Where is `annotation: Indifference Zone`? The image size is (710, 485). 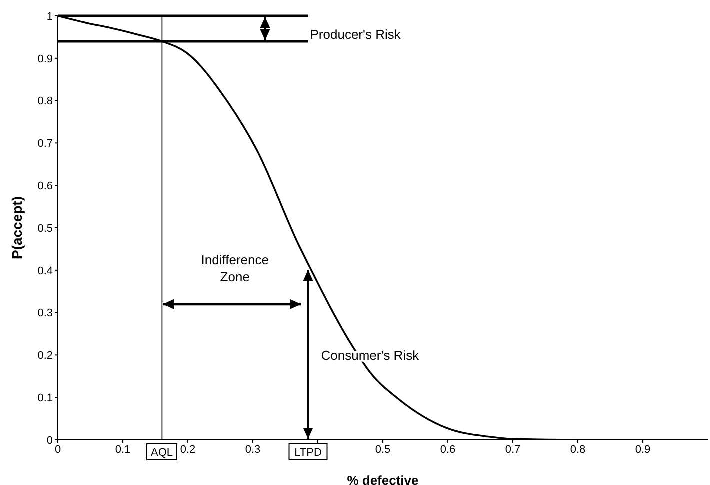
annotation: Indifference Zone is located at coordinates (235, 268).